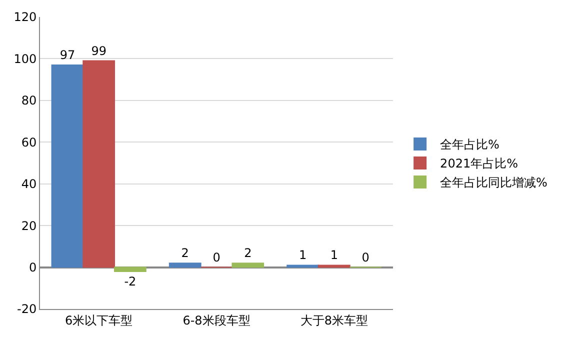  I want to click on data-label: -2, so click(130, 281).